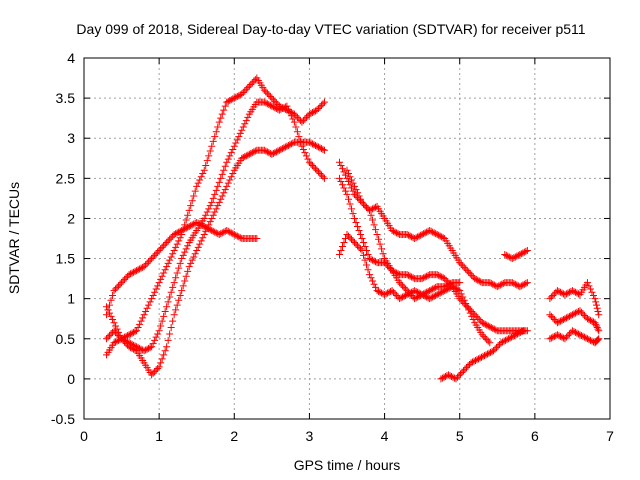 The width and height of the screenshot is (640, 480). What do you see at coordinates (347, 465) in the screenshot?
I see `x-axis-label: GPS time / hours` at bounding box center [347, 465].